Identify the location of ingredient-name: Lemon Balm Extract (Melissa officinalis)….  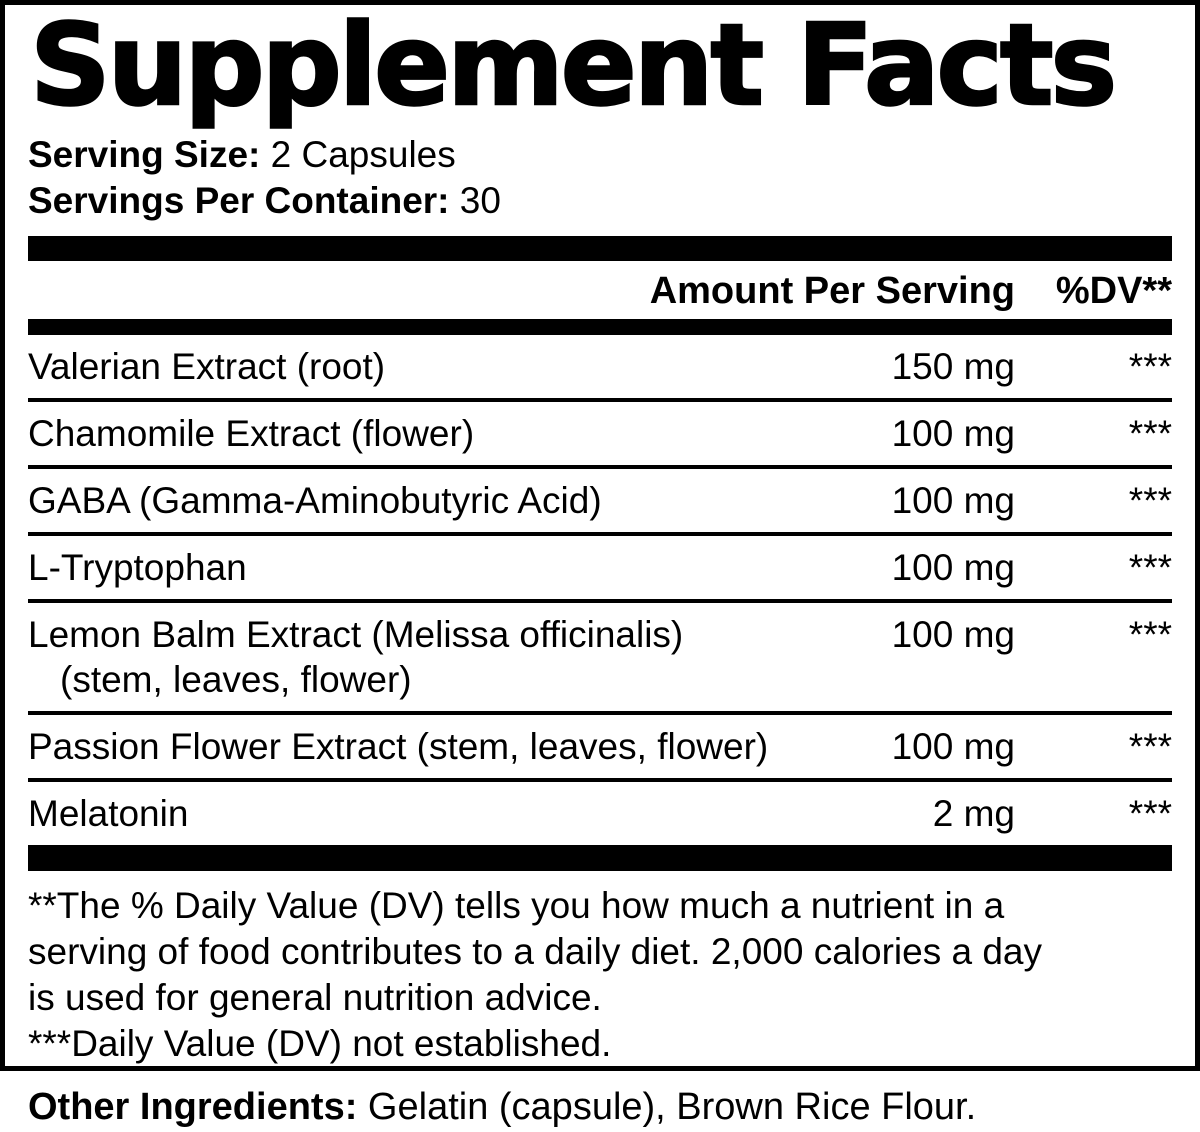
(444, 657).